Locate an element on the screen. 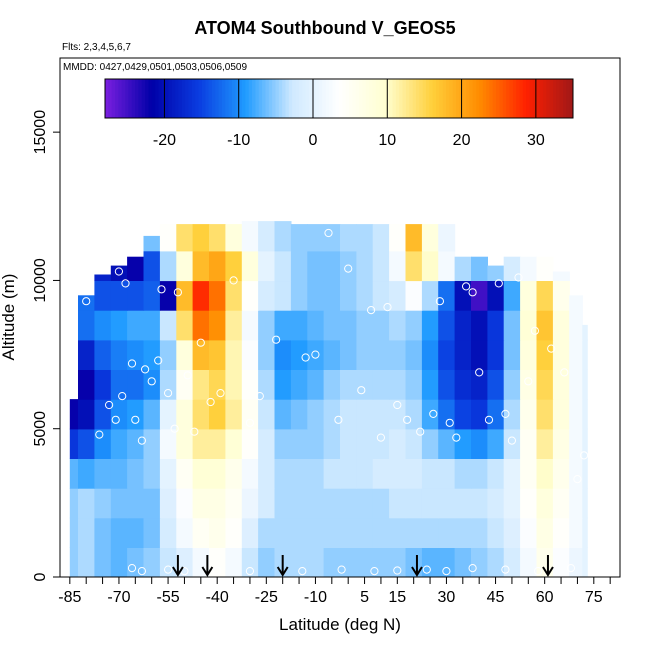 The height and width of the screenshot is (650, 650). chart-title: ATOM4 Southbound V_GEOS5 is located at coordinates (325, 28).